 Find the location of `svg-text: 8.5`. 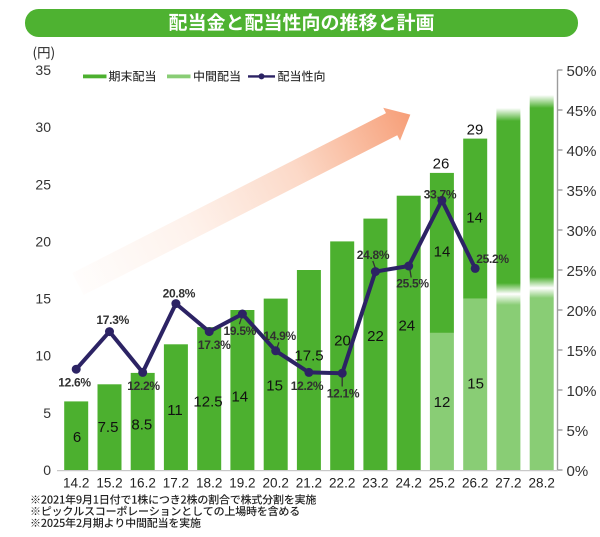

svg-text: 8.5 is located at coordinates (141, 425).